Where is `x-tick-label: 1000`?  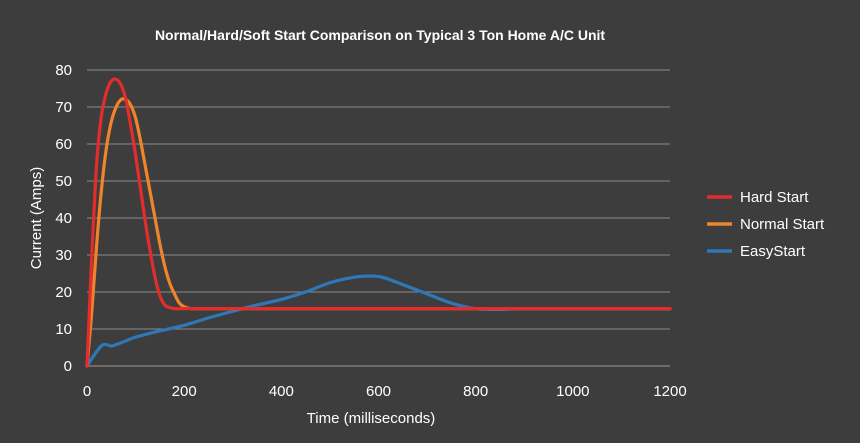
x-tick-label: 1000 is located at coordinates (572, 391).